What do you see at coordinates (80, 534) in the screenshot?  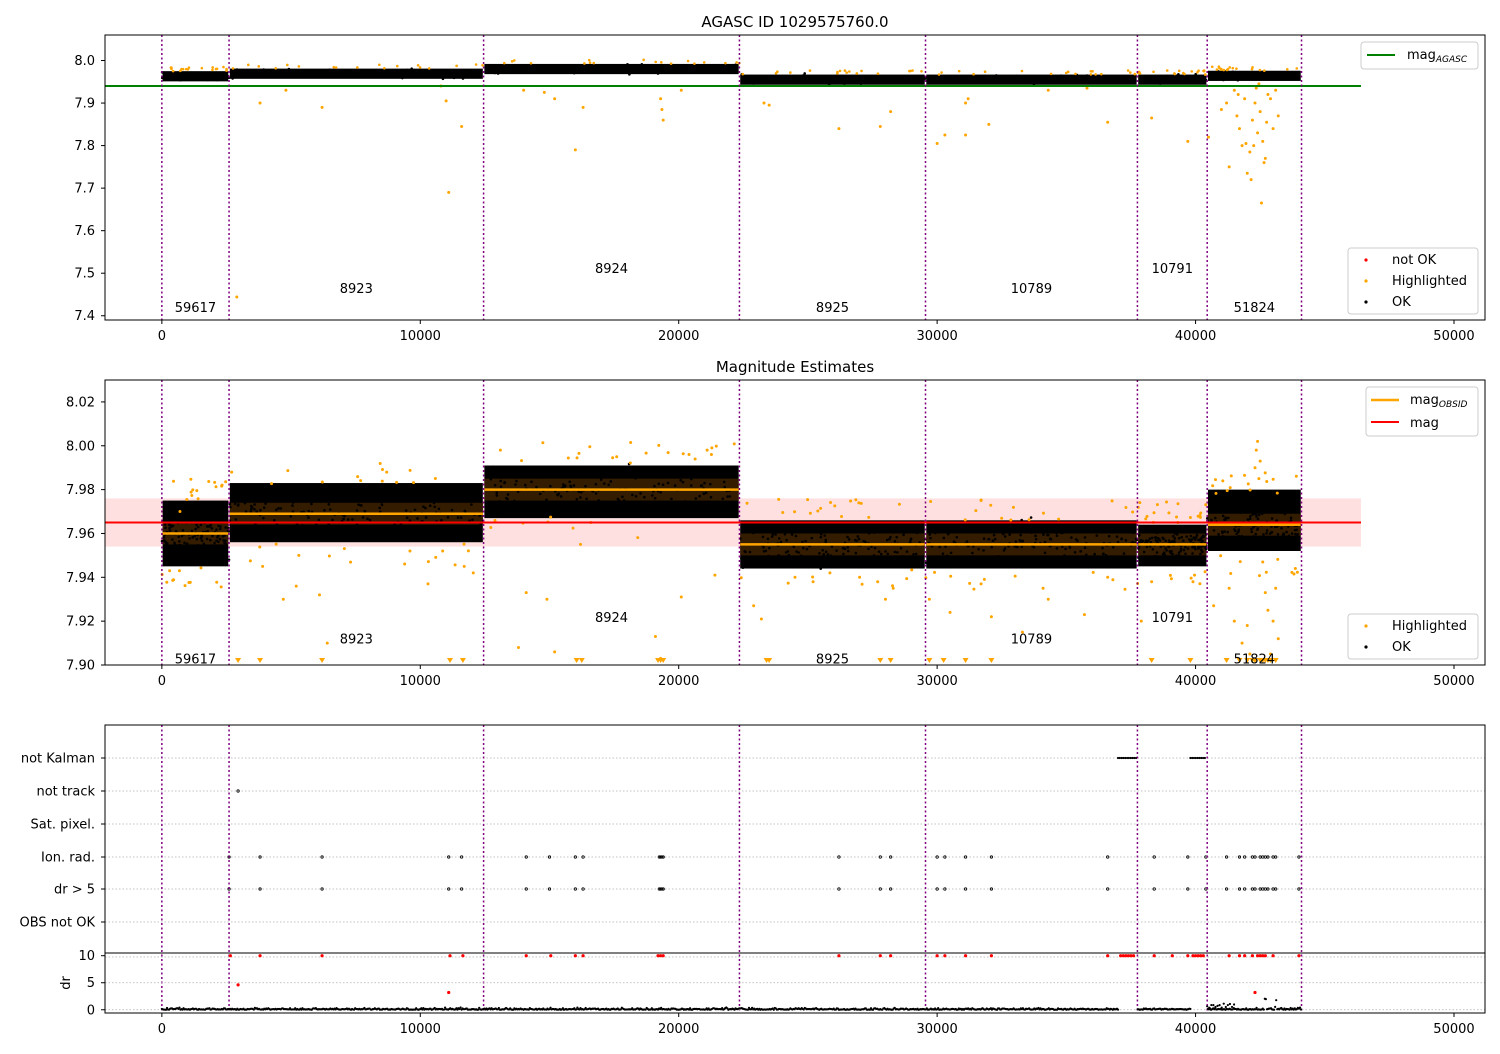 I see `estimates-ytick-label: 7.96` at bounding box center [80, 534].